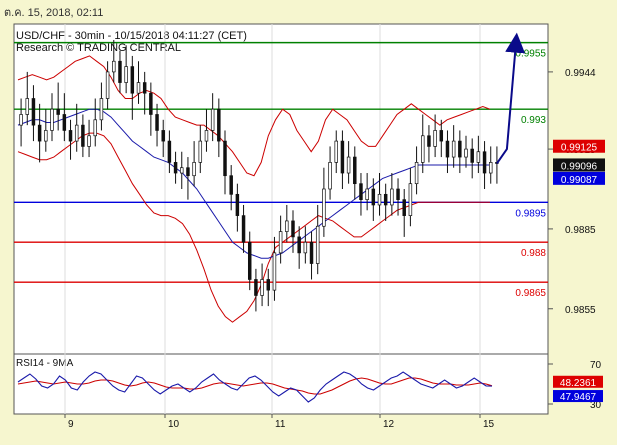 The width and height of the screenshot is (617, 445). What do you see at coordinates (533, 120) in the screenshot?
I see `level-label: 0.993` at bounding box center [533, 120].